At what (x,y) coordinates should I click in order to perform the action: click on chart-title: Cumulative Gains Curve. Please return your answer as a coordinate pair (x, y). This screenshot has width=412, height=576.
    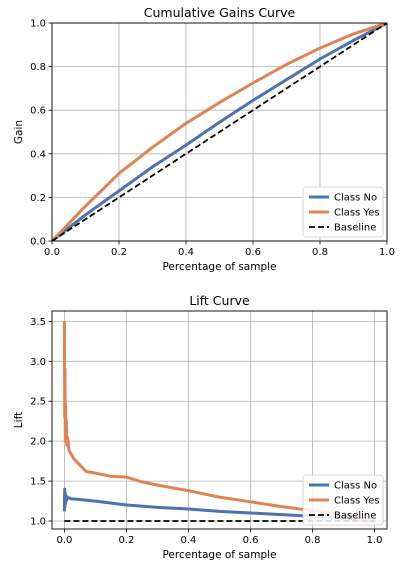
    Looking at the image, I should click on (220, 12).